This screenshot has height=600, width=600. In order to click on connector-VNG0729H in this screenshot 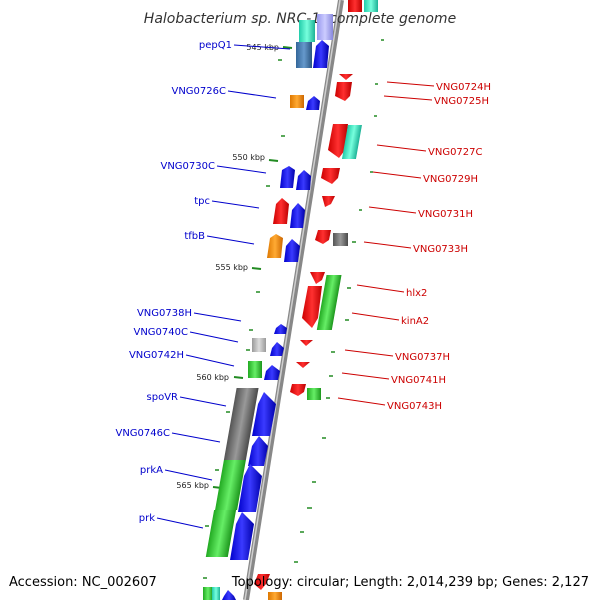, I will do `click(397, 175)`.